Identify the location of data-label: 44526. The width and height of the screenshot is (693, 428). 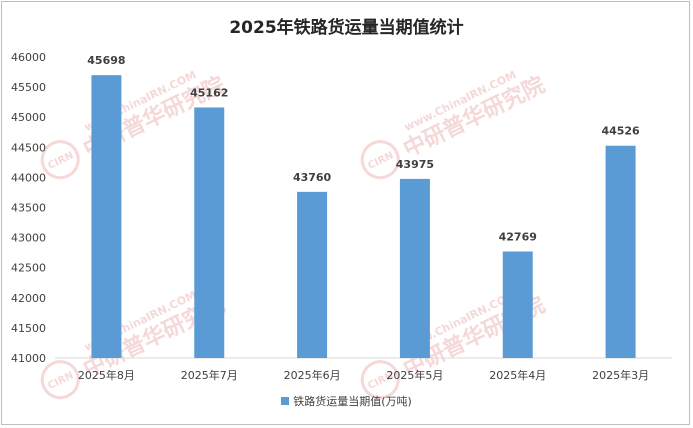
(620, 131).